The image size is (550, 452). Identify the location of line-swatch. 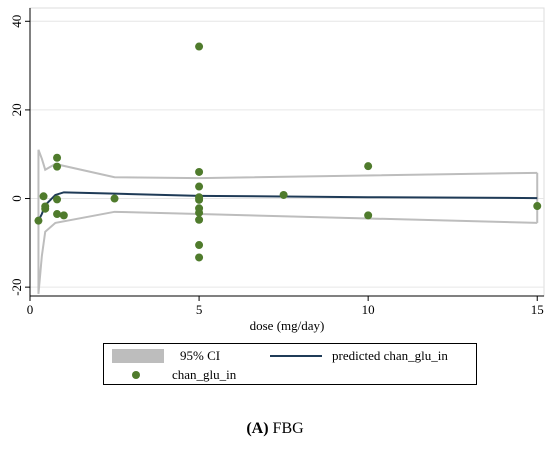
(296, 356).